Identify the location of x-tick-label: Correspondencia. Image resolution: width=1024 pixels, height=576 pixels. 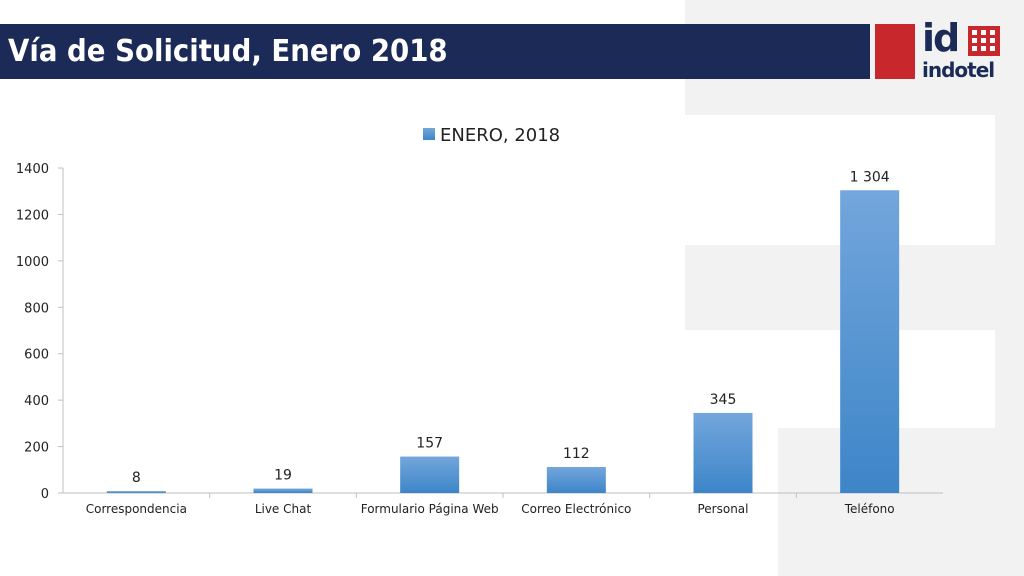
(136, 509).